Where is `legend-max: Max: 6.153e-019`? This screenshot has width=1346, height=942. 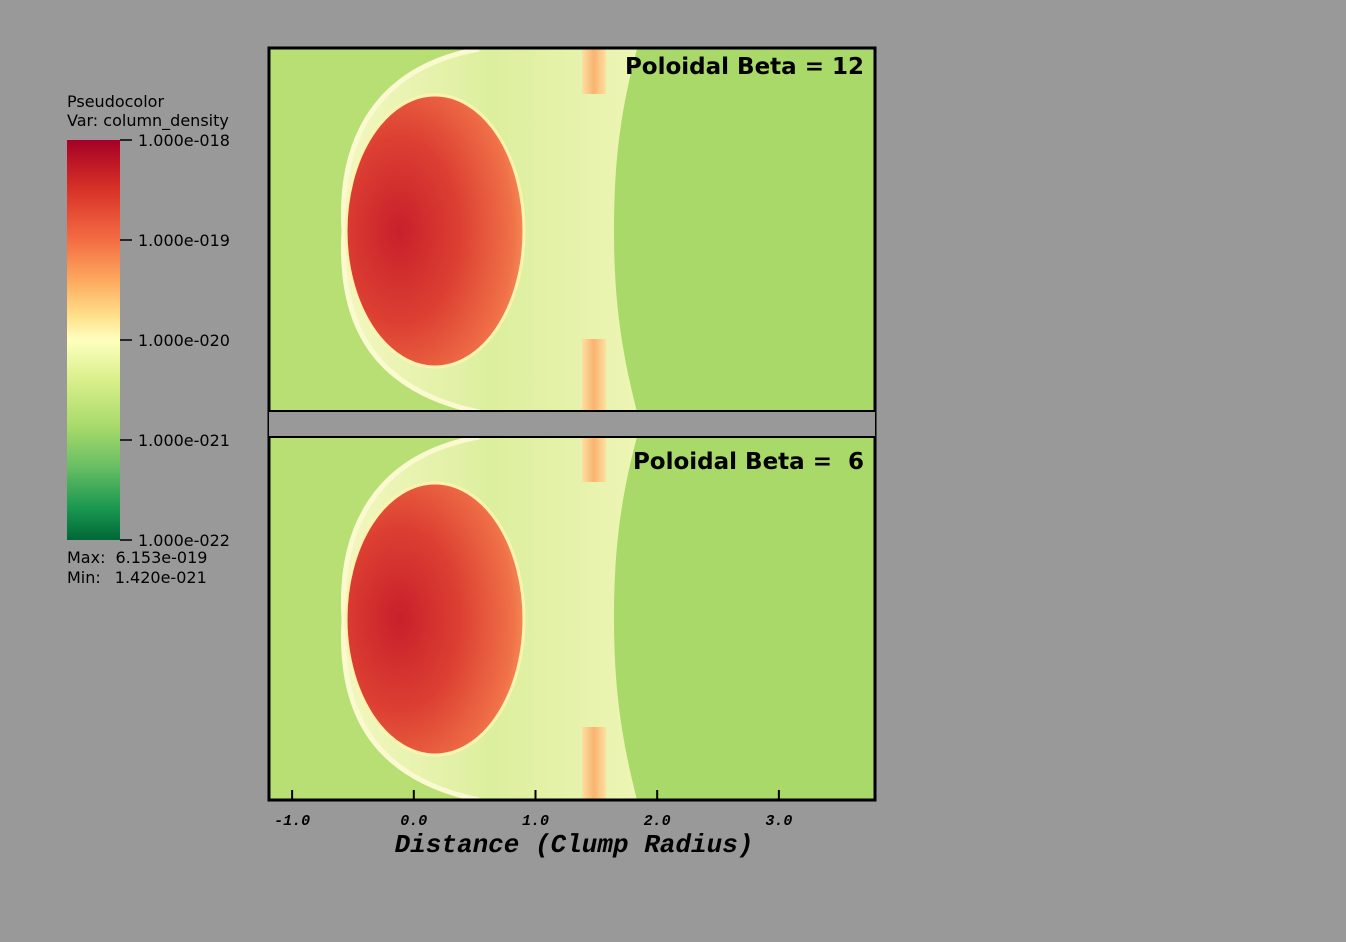
legend-max: Max: 6.153e-019 is located at coordinates (137, 557).